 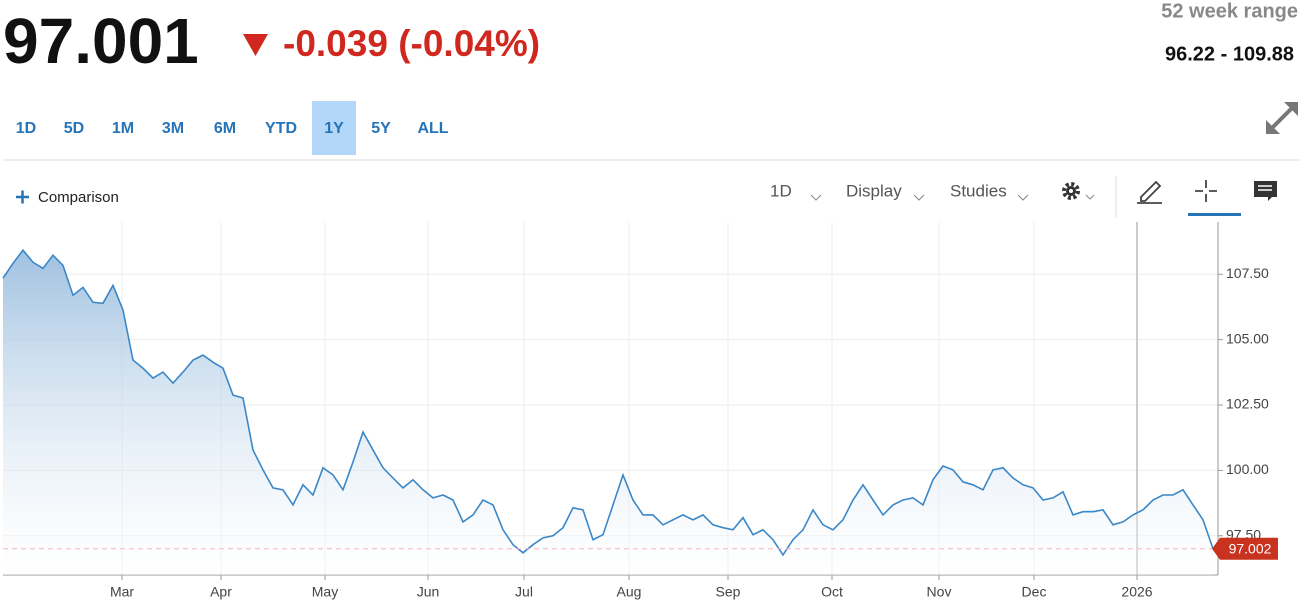 What do you see at coordinates (1247, 338) in the screenshot?
I see `y-tick-label: 105.00` at bounding box center [1247, 338].